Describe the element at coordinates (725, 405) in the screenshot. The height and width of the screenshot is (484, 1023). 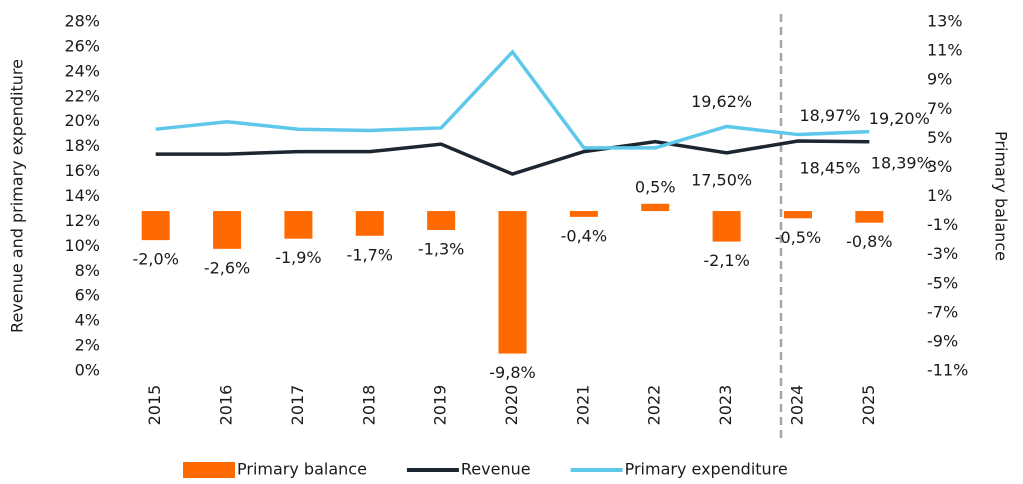
I see `x-tick-label: 2023` at that location.